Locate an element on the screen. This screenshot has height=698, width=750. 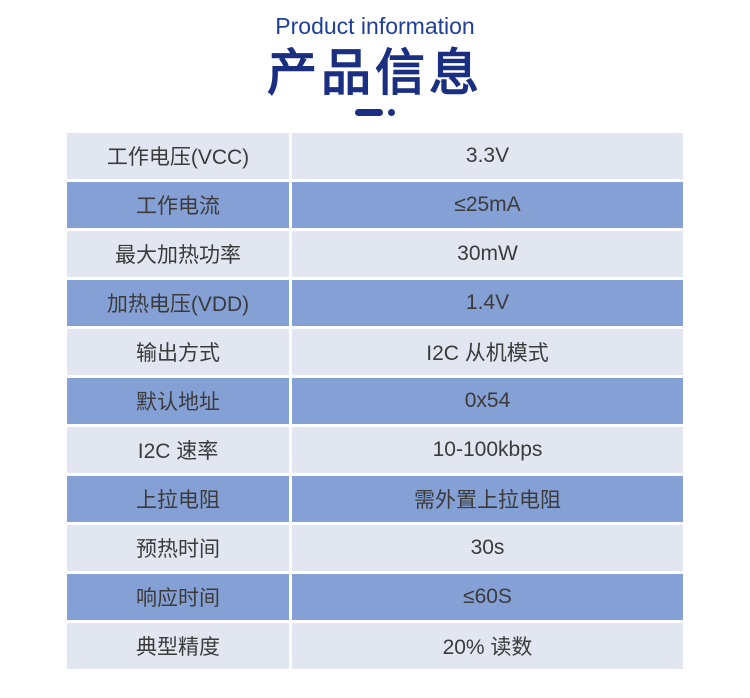
spec-label-cell: 输出方式 is located at coordinates (178, 352).